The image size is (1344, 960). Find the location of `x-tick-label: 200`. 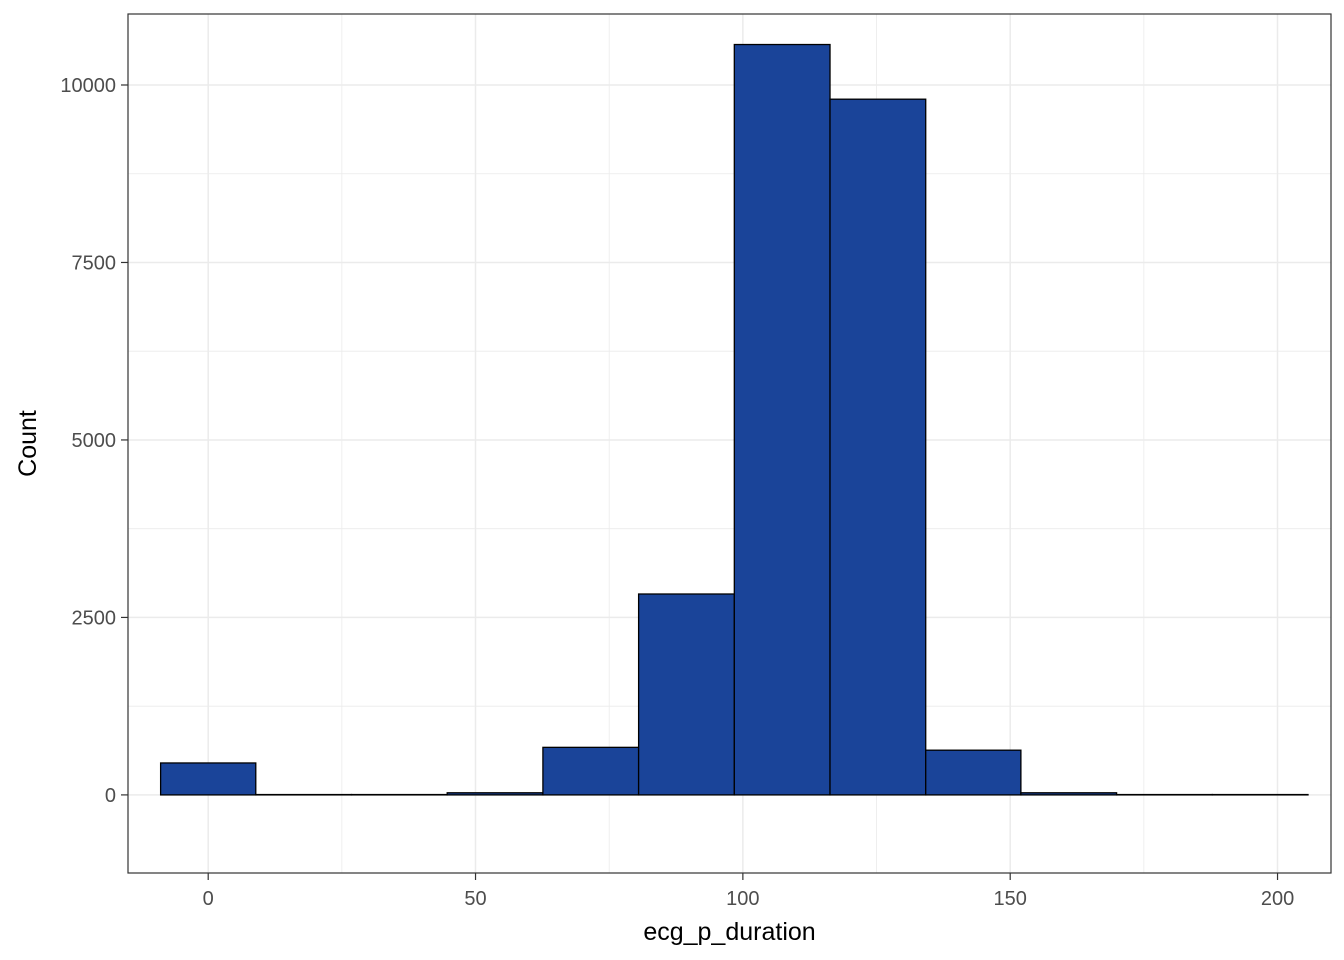

x-tick-label: 200 is located at coordinates (1277, 899).